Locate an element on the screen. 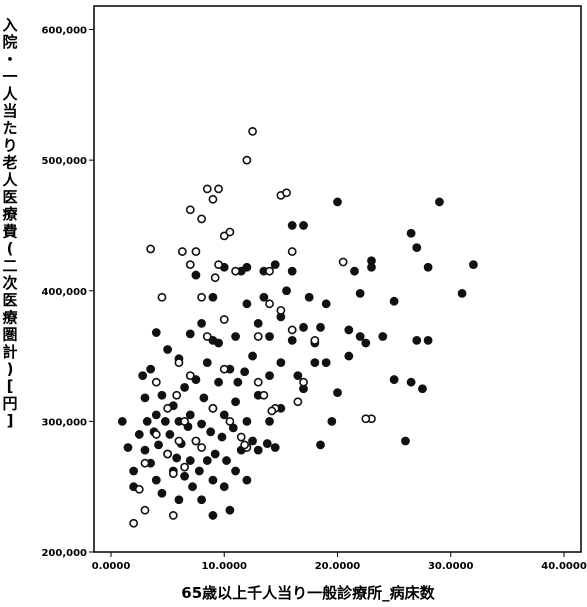  y-axis-label-char: 一 is located at coordinates (9, 77).